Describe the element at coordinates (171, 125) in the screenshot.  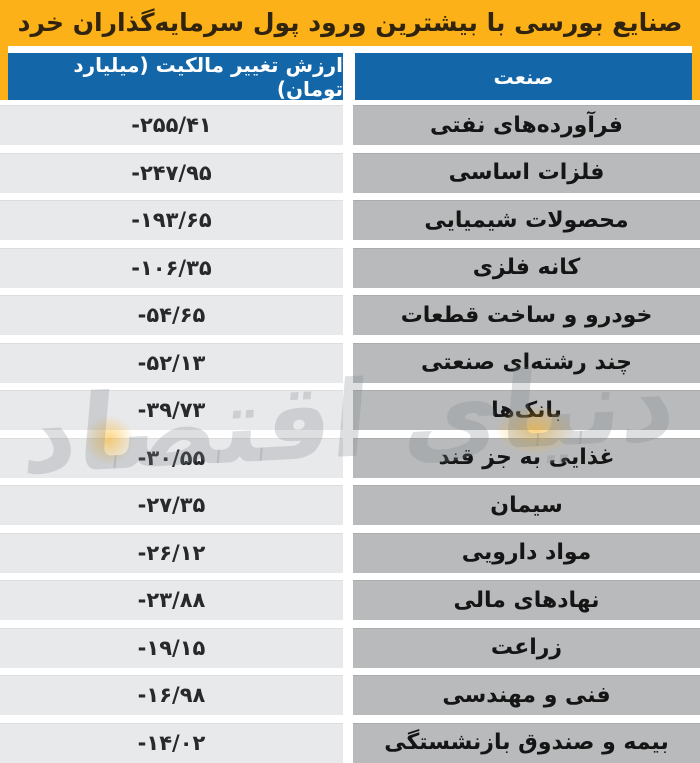
I see `value-cell: -۲۵۵/۴۱` at that location.